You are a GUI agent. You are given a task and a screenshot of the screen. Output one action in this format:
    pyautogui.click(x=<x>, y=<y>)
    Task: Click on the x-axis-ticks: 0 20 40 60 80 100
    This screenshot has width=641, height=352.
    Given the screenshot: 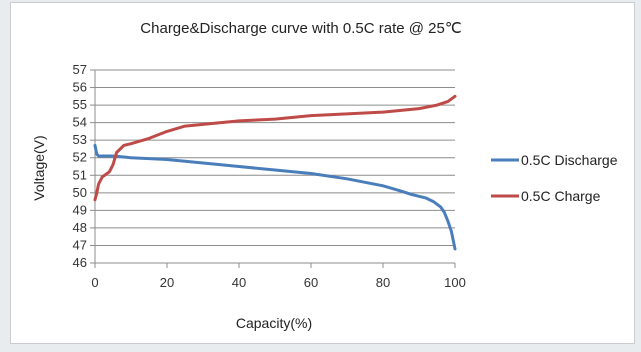 What is the action you would take?
    pyautogui.click(x=278, y=276)
    